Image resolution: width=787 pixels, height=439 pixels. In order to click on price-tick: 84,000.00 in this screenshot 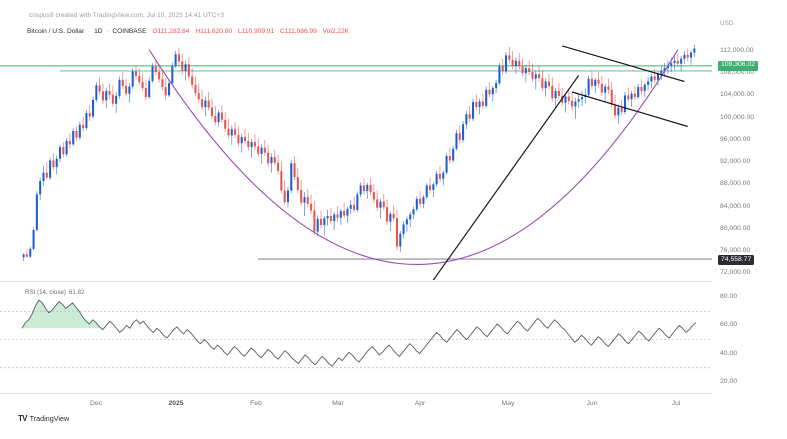, I will do `click(735, 206)`.